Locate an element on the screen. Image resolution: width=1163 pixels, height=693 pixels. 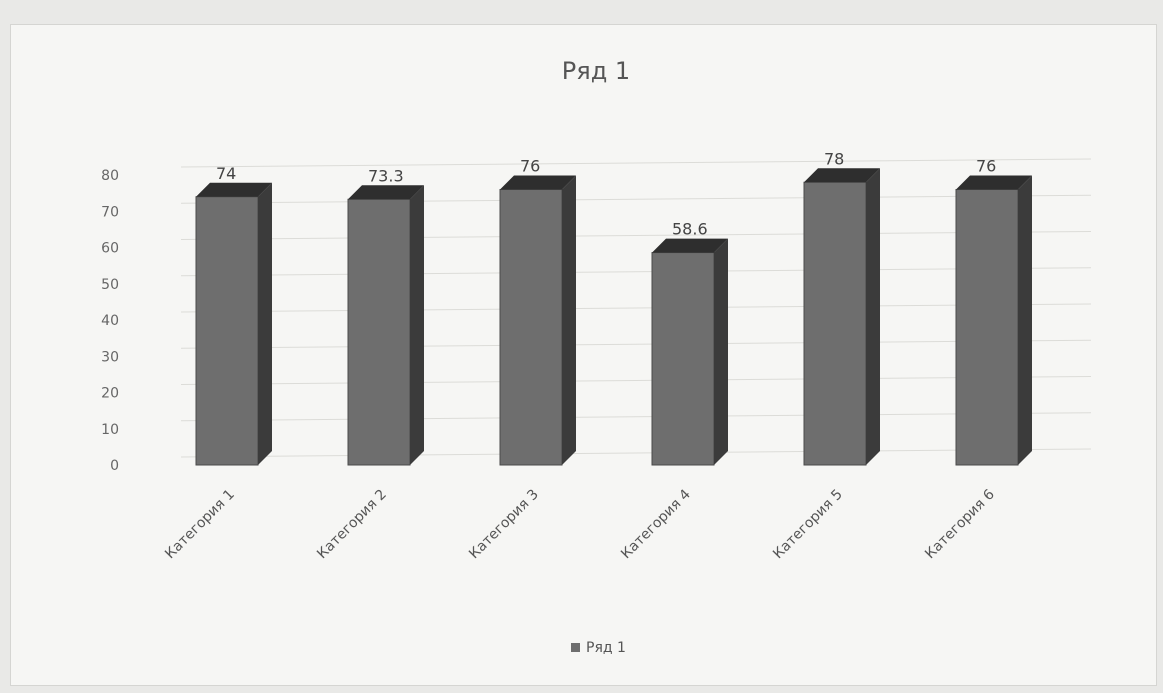
legend-label: Ряд 1 is located at coordinates (606, 648).